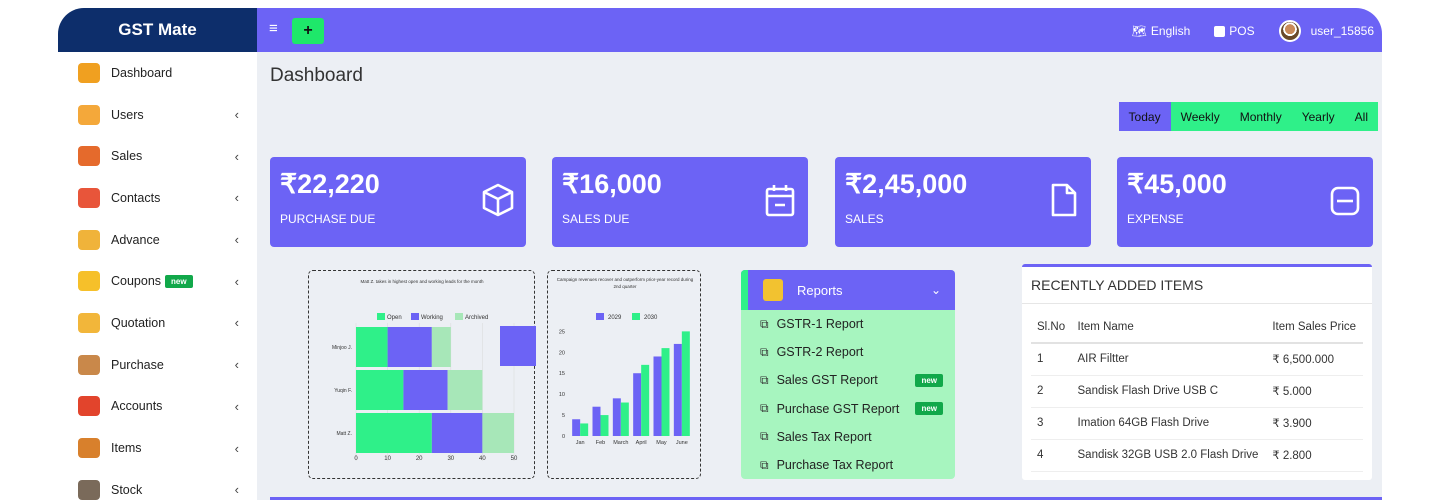 The height and width of the screenshot is (500, 1440). I want to click on stat-card-sales: ₹2,45,000 SALES, so click(963, 202).